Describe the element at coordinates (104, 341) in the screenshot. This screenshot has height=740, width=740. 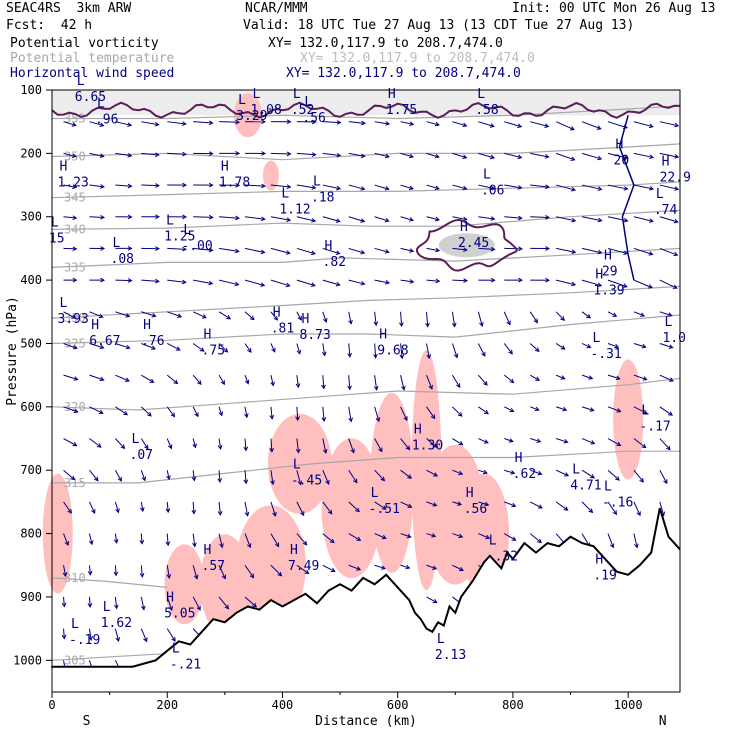
I see `extremum-value: 6.67` at that location.